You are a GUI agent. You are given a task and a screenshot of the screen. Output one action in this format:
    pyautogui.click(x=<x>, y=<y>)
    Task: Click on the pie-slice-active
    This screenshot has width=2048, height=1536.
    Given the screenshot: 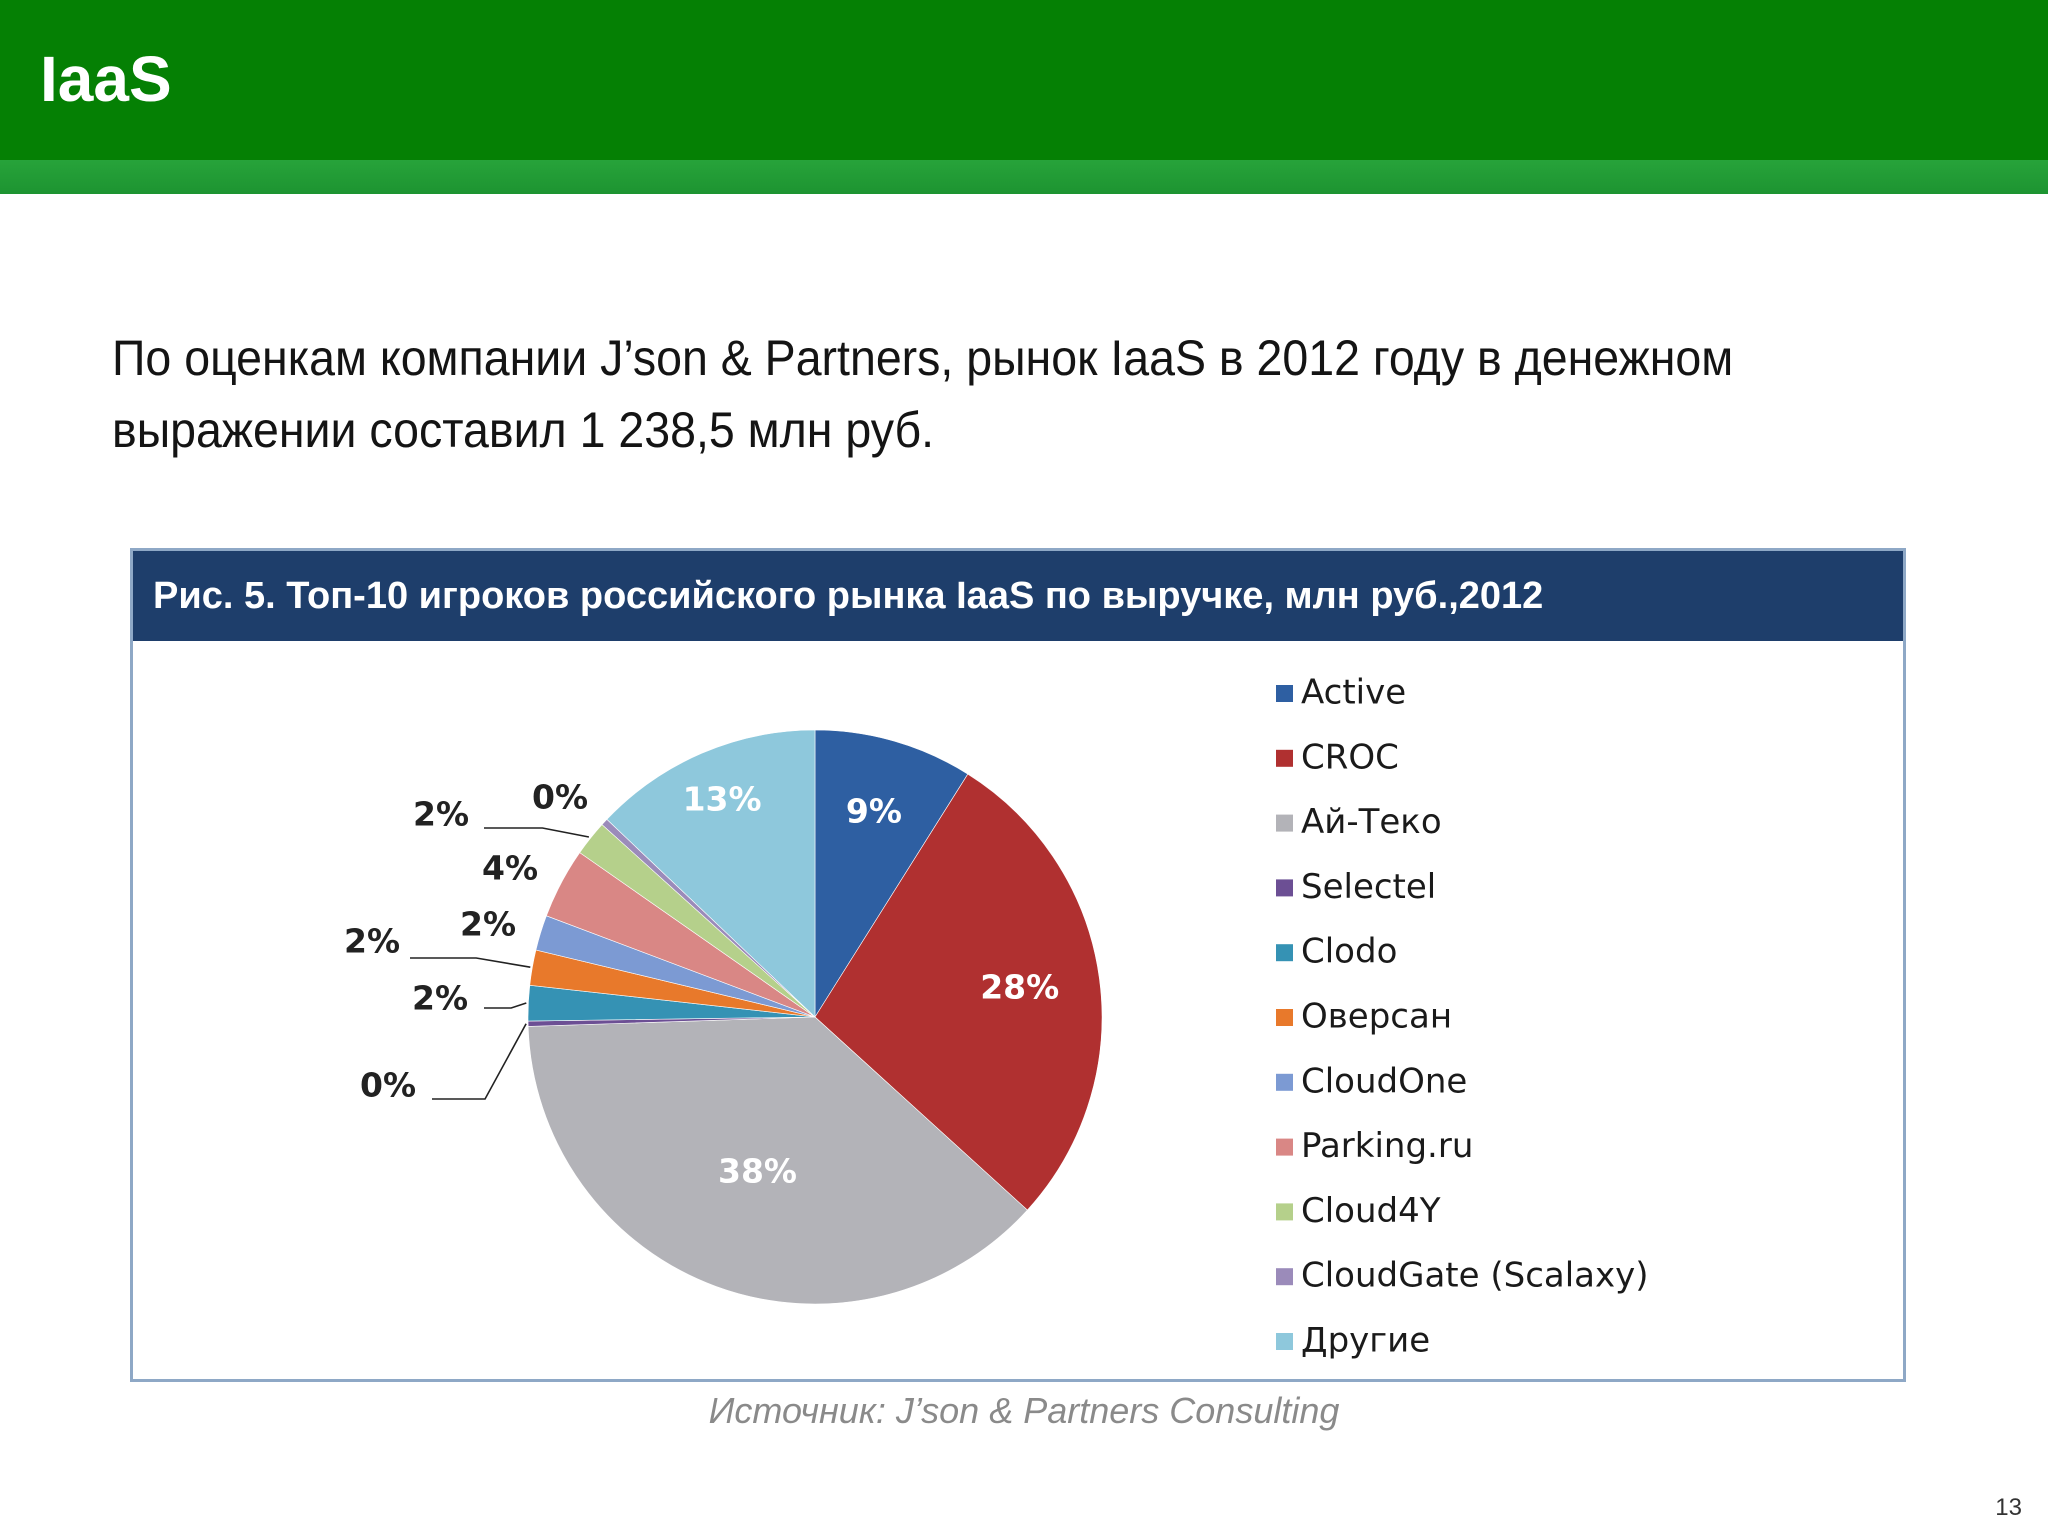 What is the action you would take?
    pyautogui.click(x=891, y=874)
    